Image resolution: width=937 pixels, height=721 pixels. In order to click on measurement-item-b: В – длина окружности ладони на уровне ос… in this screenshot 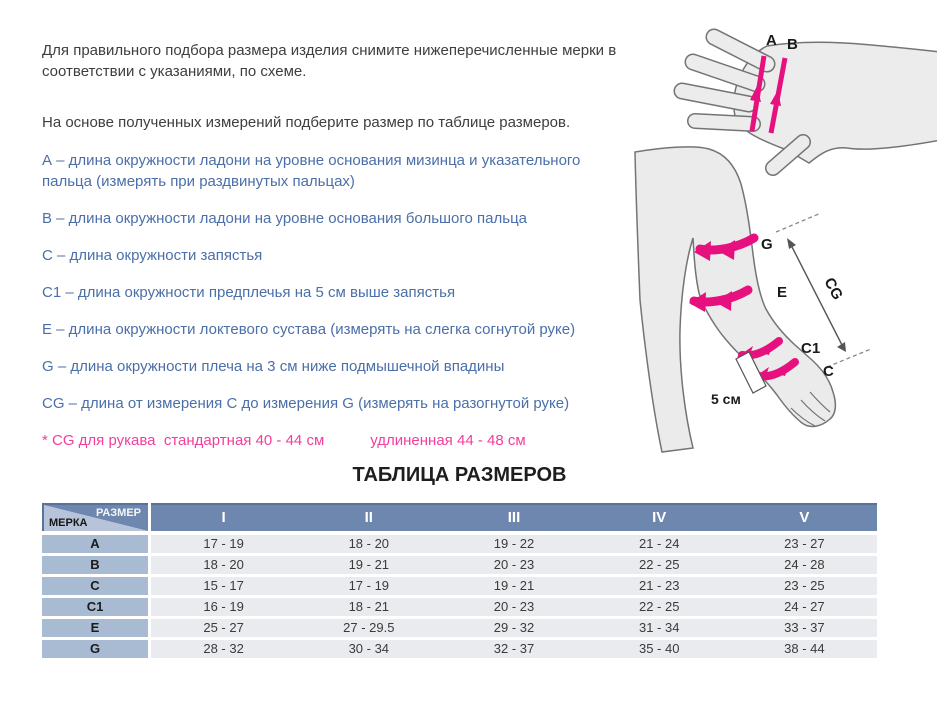, I will do `click(285, 218)`.